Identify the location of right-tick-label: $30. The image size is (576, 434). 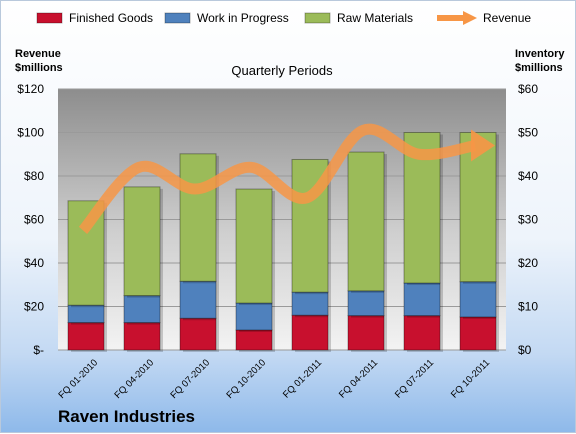
(528, 220).